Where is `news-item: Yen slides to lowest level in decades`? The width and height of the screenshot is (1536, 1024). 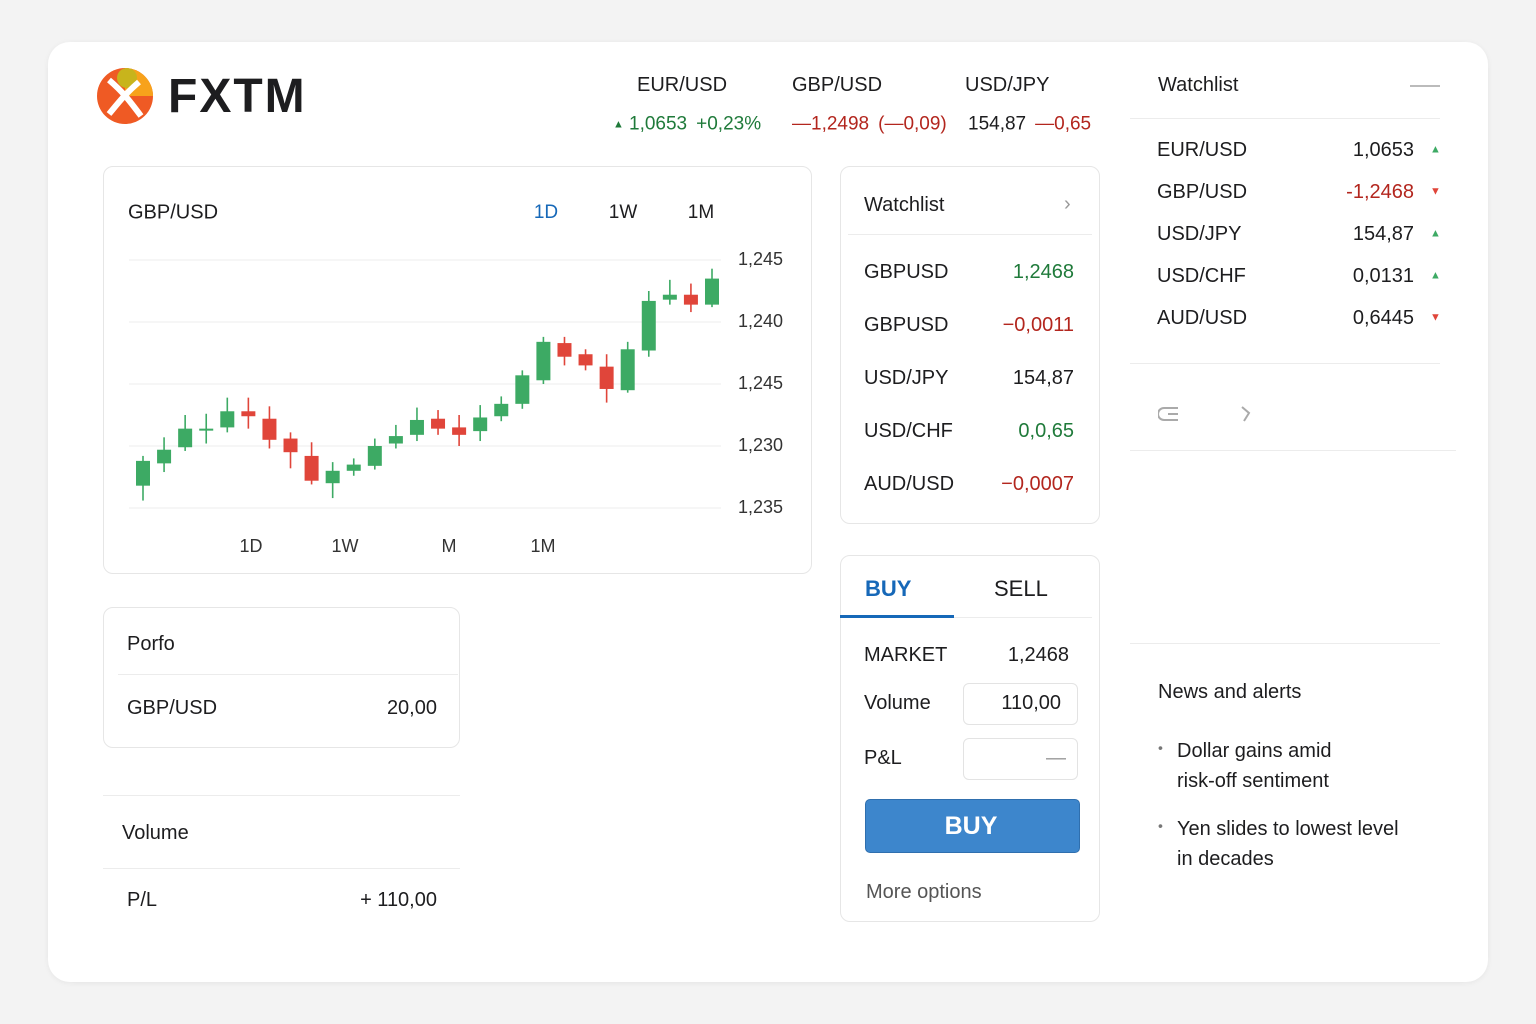 news-item: Yen slides to lowest level in decades is located at coordinates (1288, 844).